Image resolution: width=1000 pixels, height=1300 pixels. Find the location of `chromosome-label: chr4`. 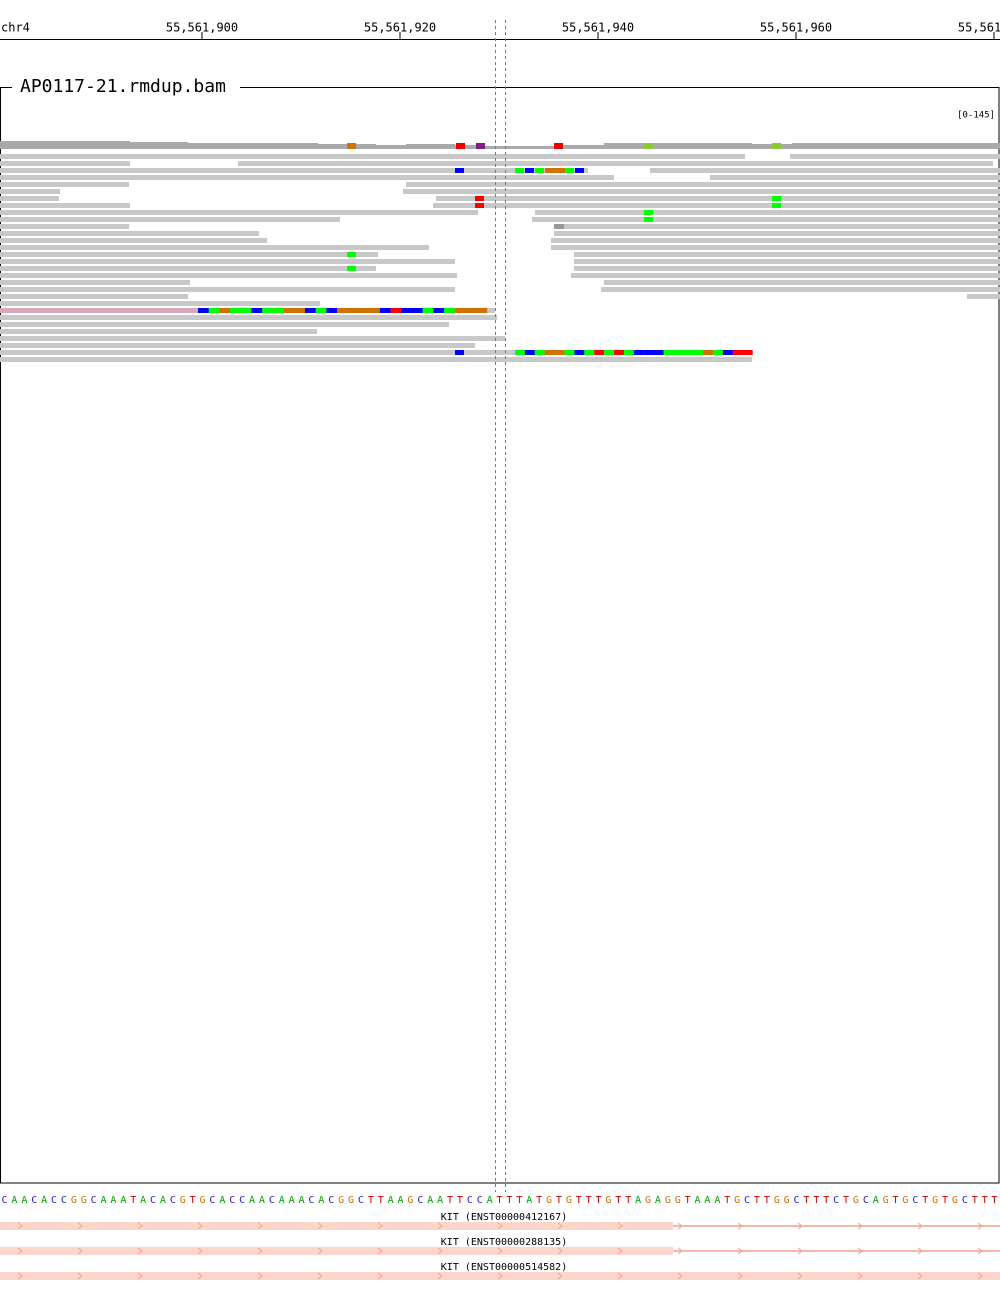

chromosome-label: chr4 is located at coordinates (15, 28).